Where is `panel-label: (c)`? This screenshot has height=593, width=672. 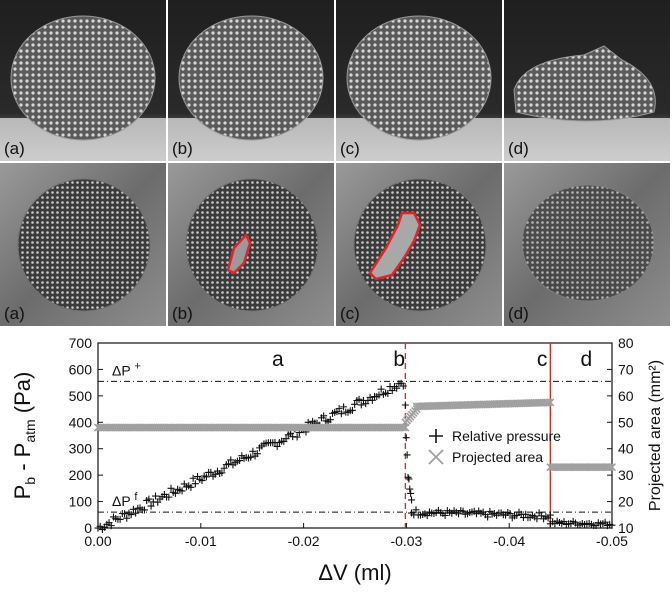
panel-label: (c) is located at coordinates (350, 313).